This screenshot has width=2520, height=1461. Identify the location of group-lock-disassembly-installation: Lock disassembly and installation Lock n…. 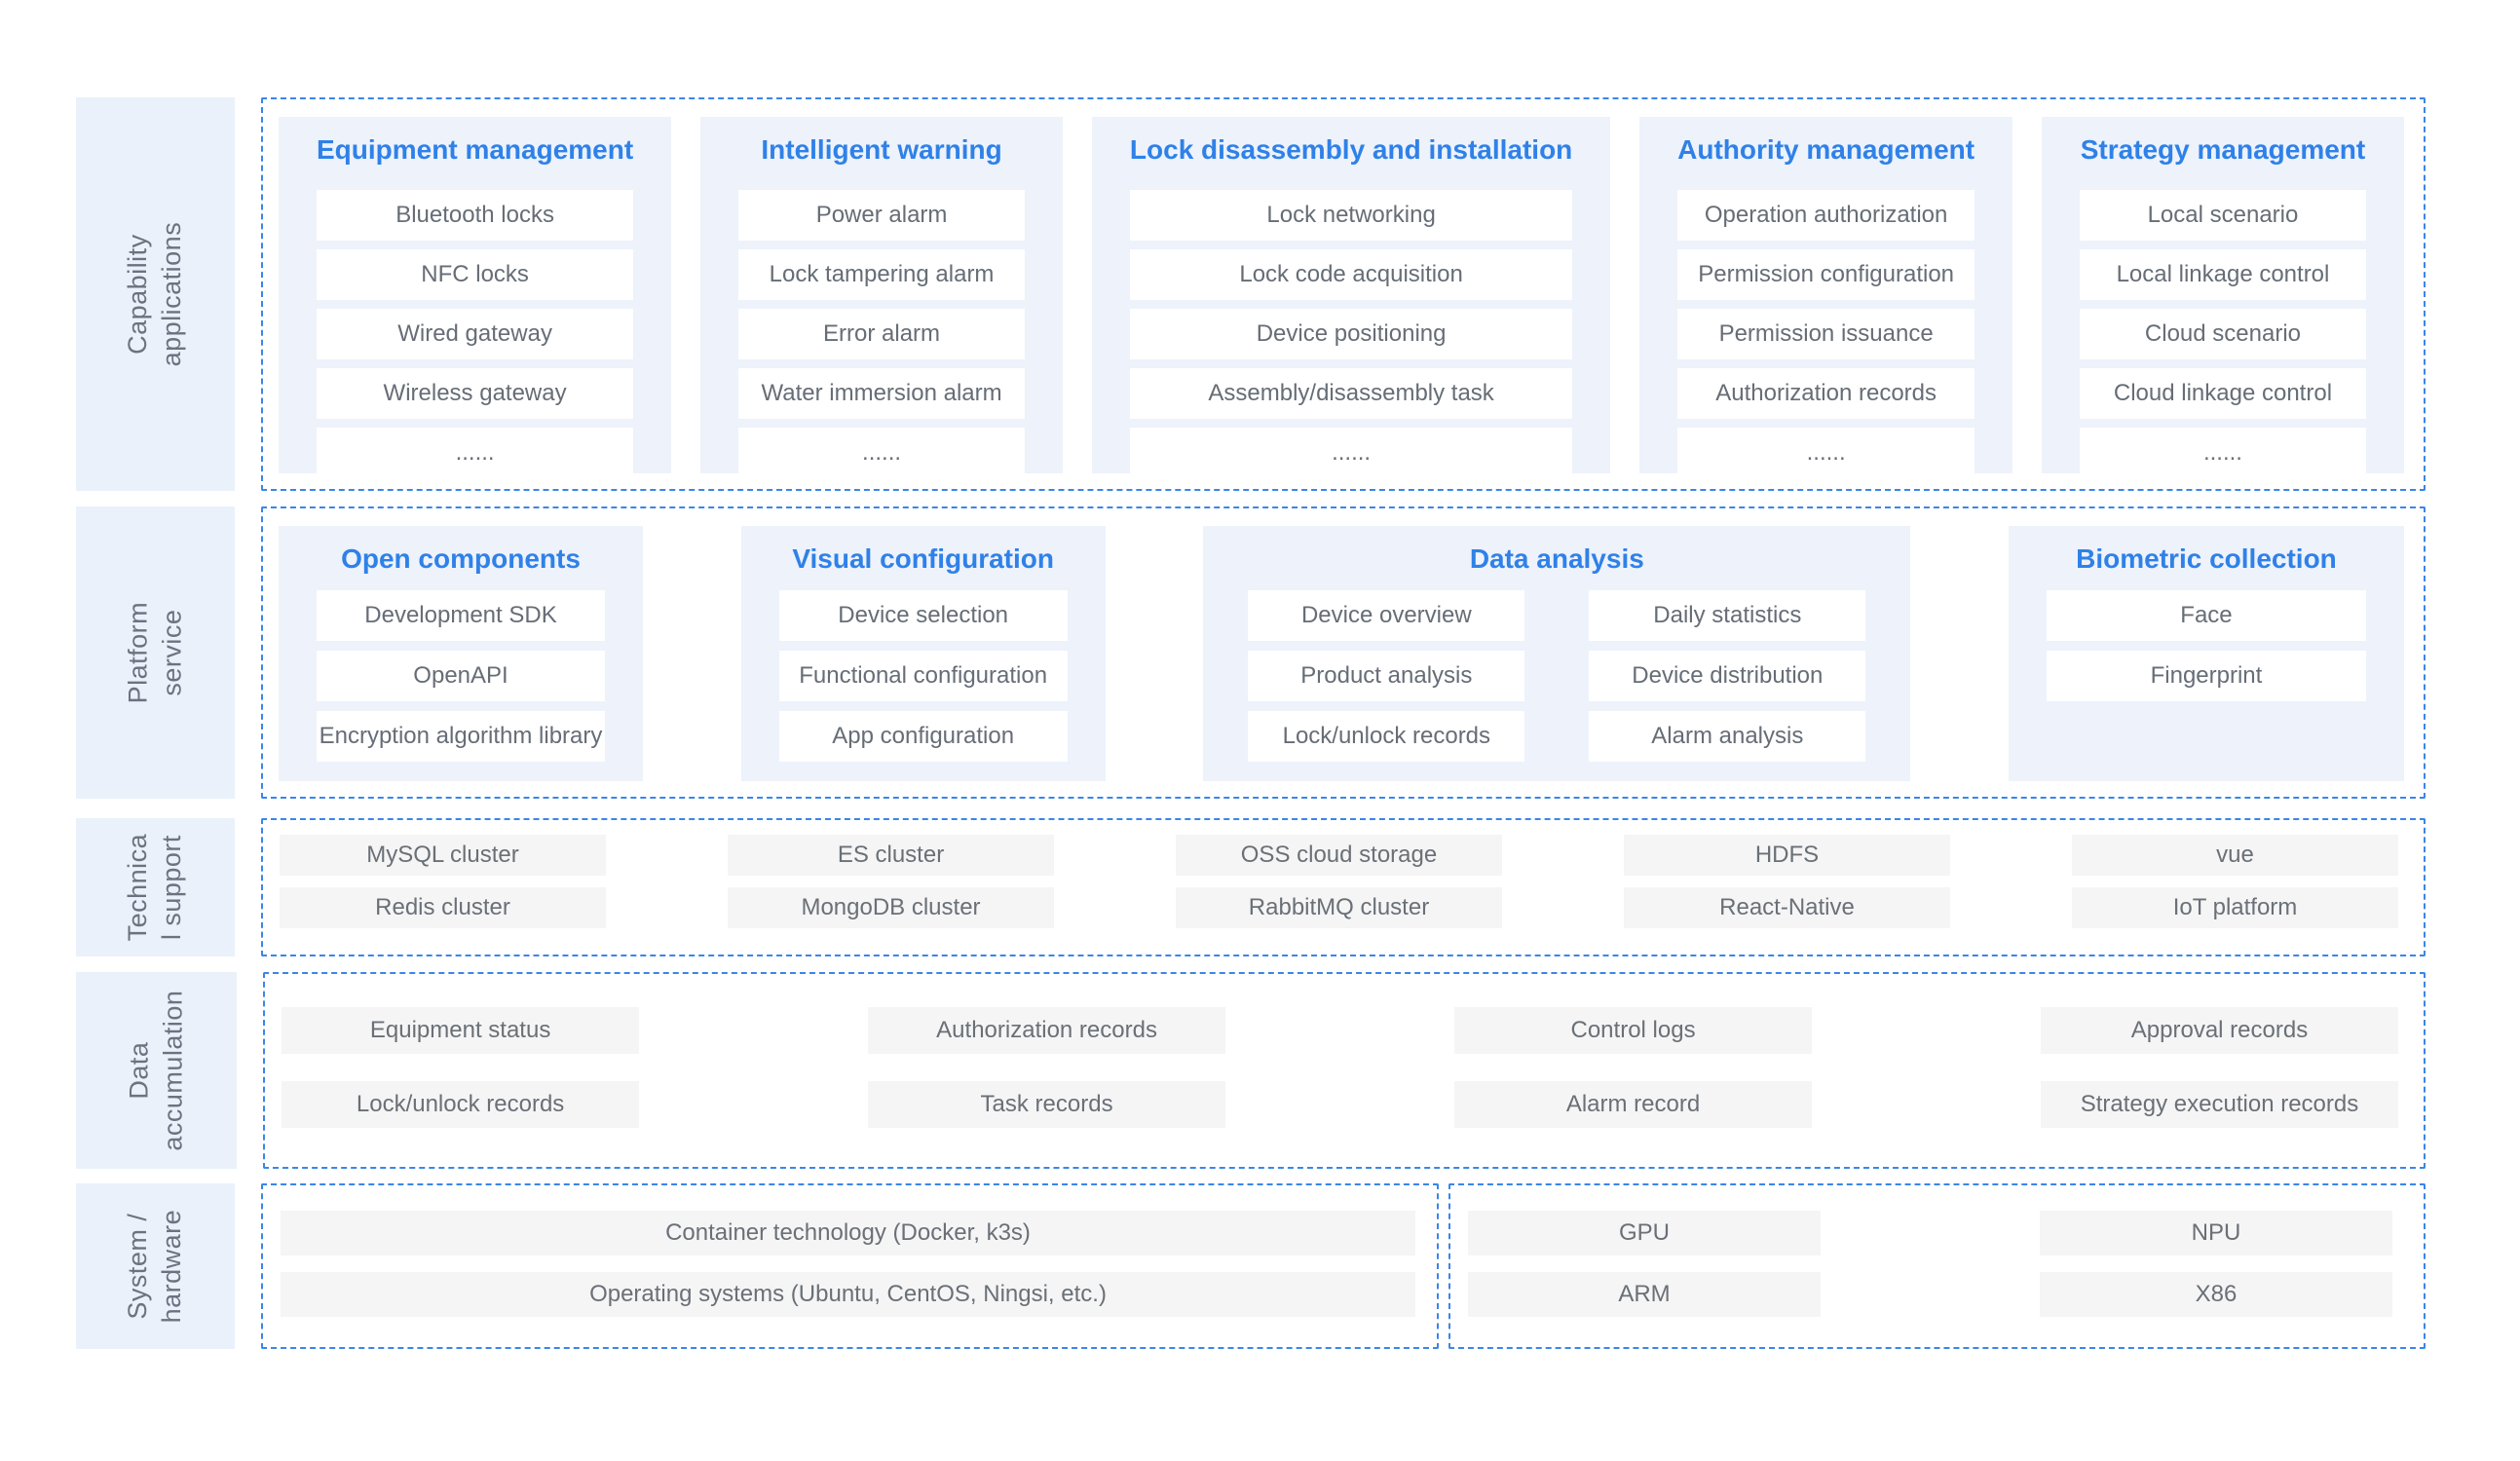
(1351, 297).